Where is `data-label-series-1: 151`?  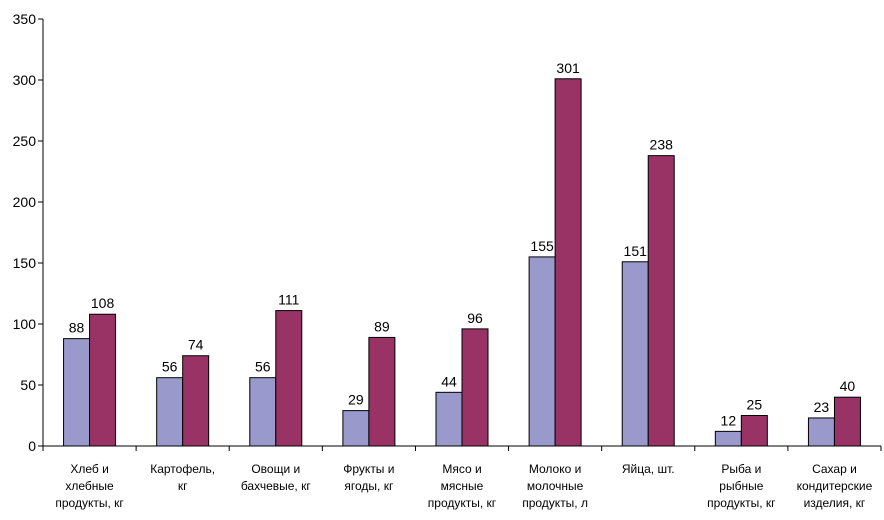
data-label-series-1: 151 is located at coordinates (636, 251).